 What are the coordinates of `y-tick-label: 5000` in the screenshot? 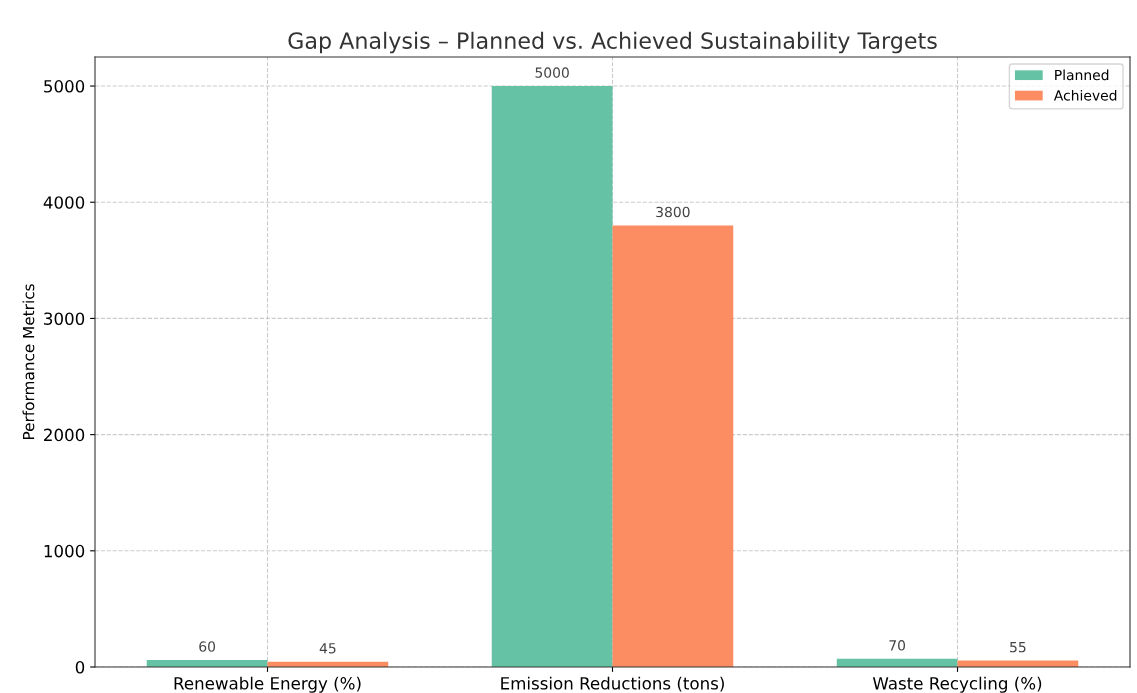 It's located at (64, 86).